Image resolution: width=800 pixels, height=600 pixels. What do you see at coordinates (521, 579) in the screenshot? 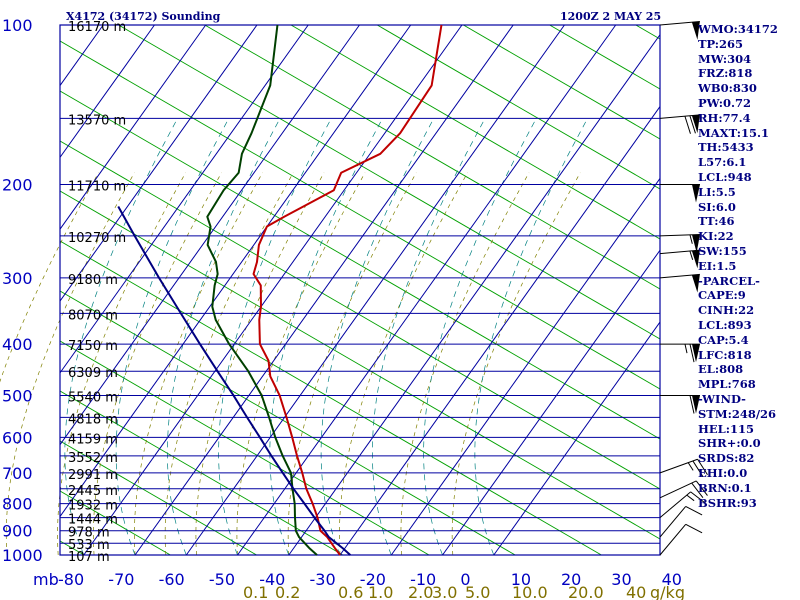
I see `temperature-tick-label: 10` at bounding box center [521, 579].